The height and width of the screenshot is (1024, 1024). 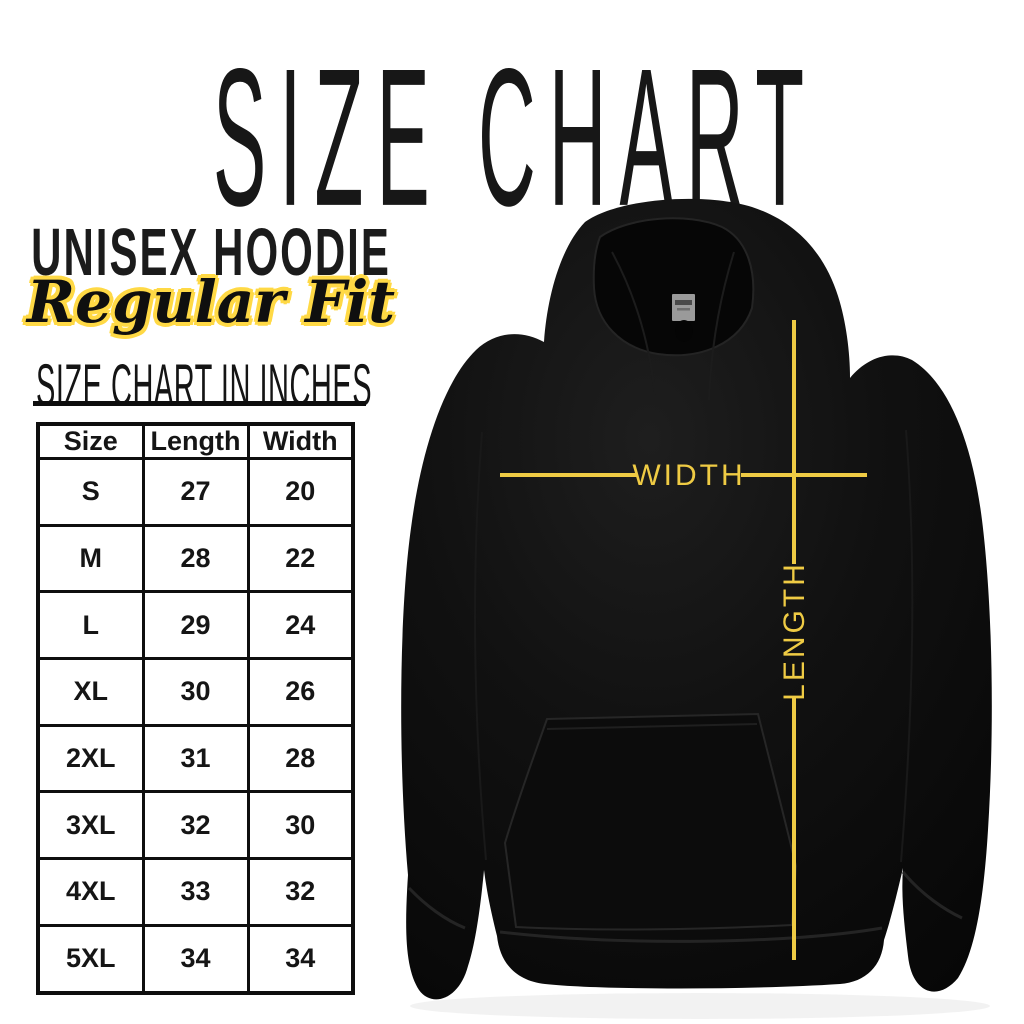 I want to click on table-row: L 29 24, so click(x=195, y=625).